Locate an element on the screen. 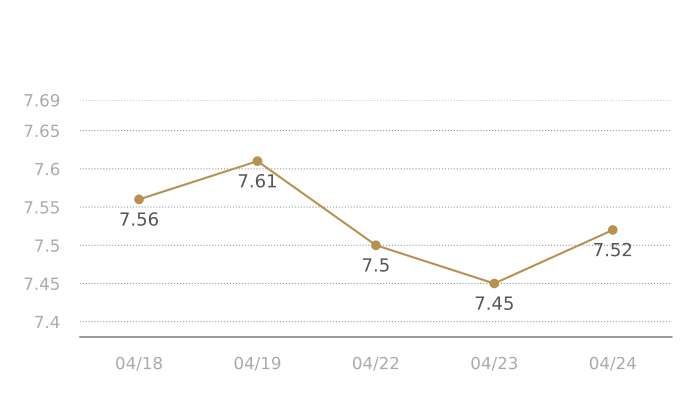  x-tick-label: 04/24 is located at coordinates (613, 363).